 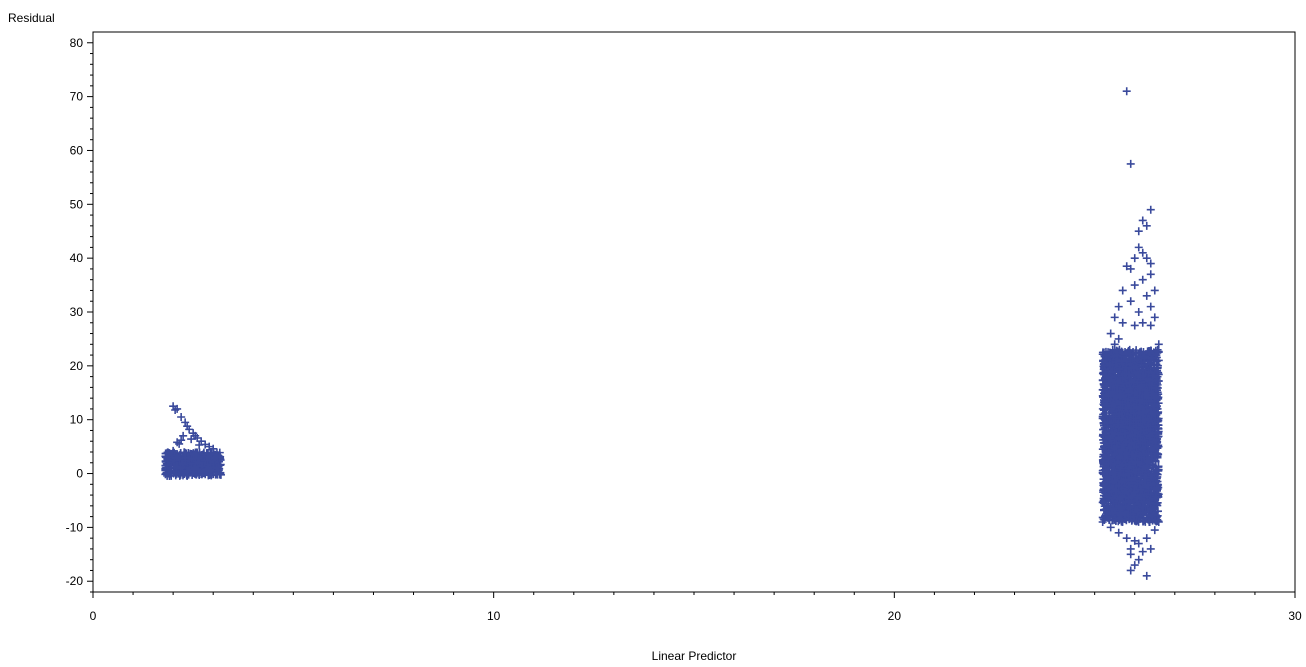 I want to click on y-tick-label: 30, so click(x=77, y=312).